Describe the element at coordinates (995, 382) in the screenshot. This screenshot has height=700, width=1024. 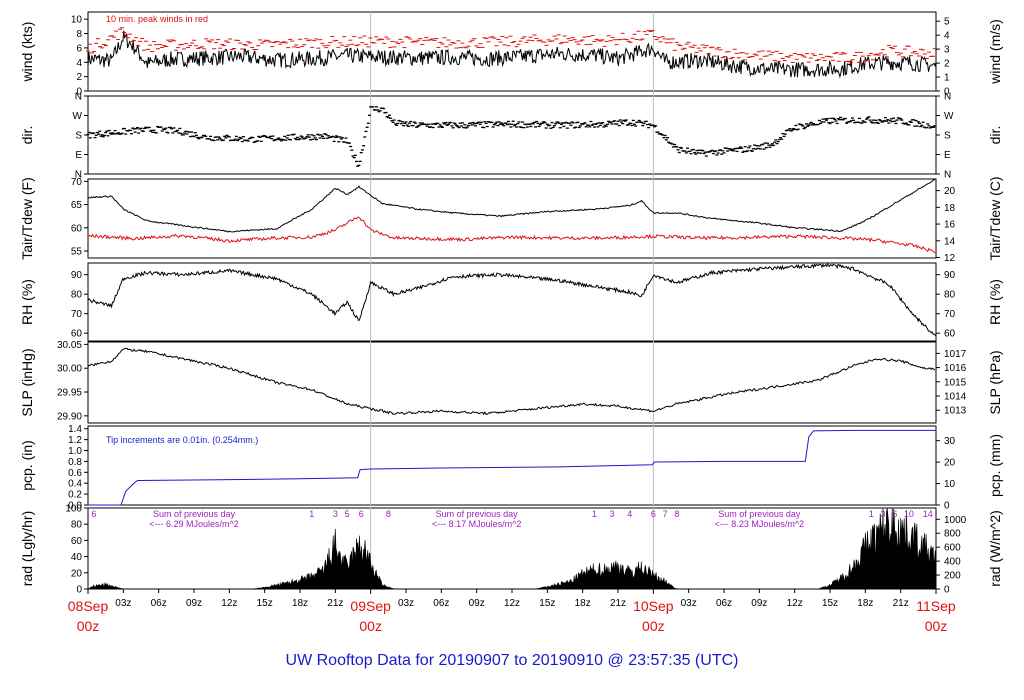
I see `slp-right-axis-label: SLP (hPa)` at that location.